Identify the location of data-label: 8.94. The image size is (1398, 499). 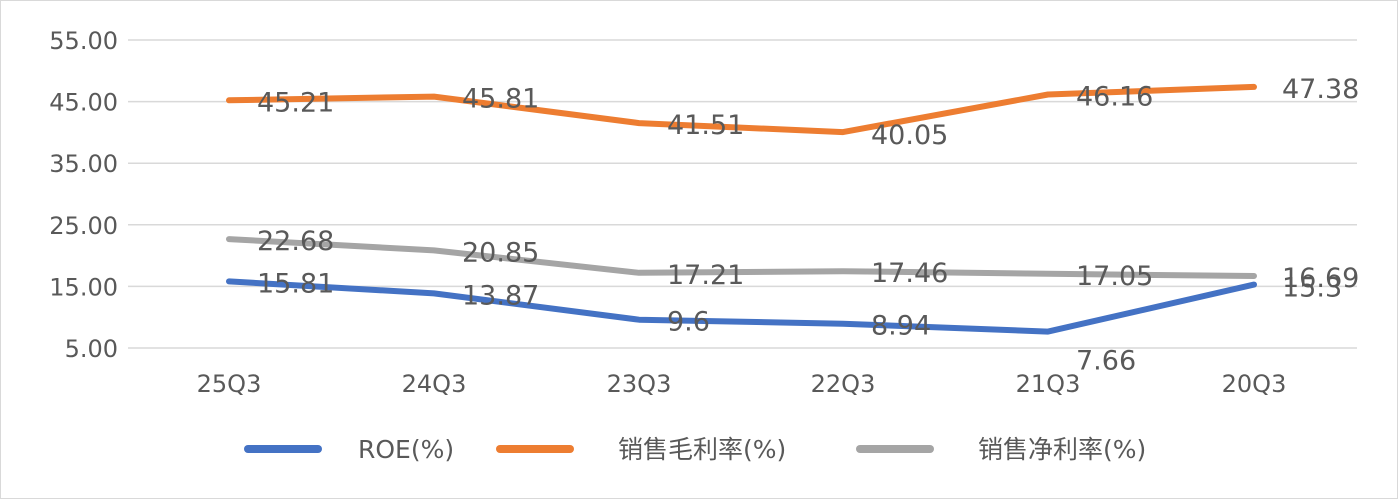
(901, 326).